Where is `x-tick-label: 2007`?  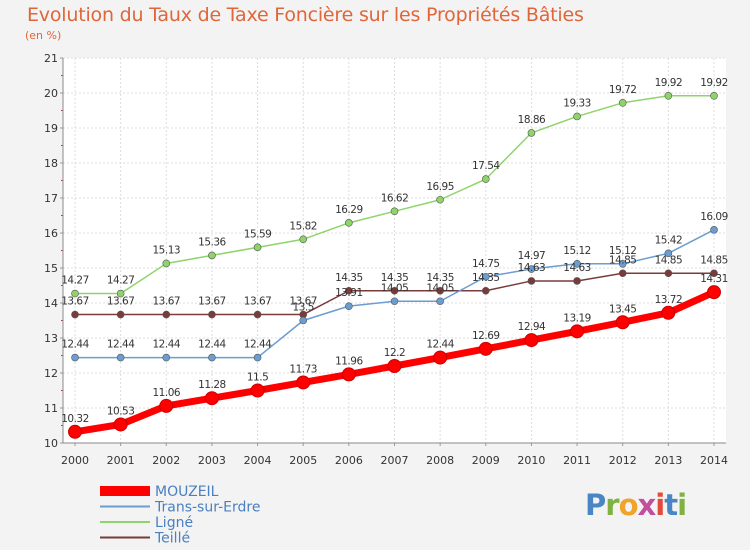 x-tick-label: 2007 is located at coordinates (395, 460).